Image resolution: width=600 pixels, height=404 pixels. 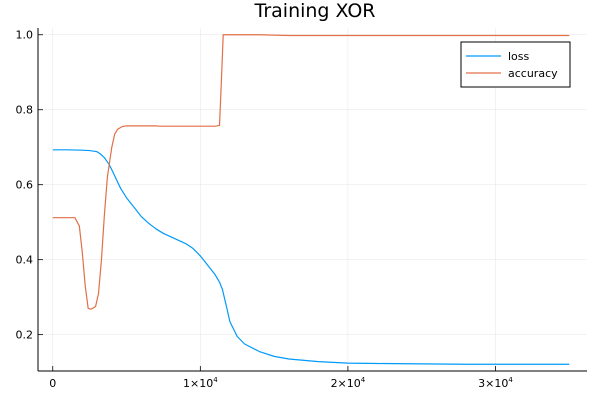 What do you see at coordinates (25, 185) in the screenshot?
I see `y-tick-label: 0.6` at bounding box center [25, 185].